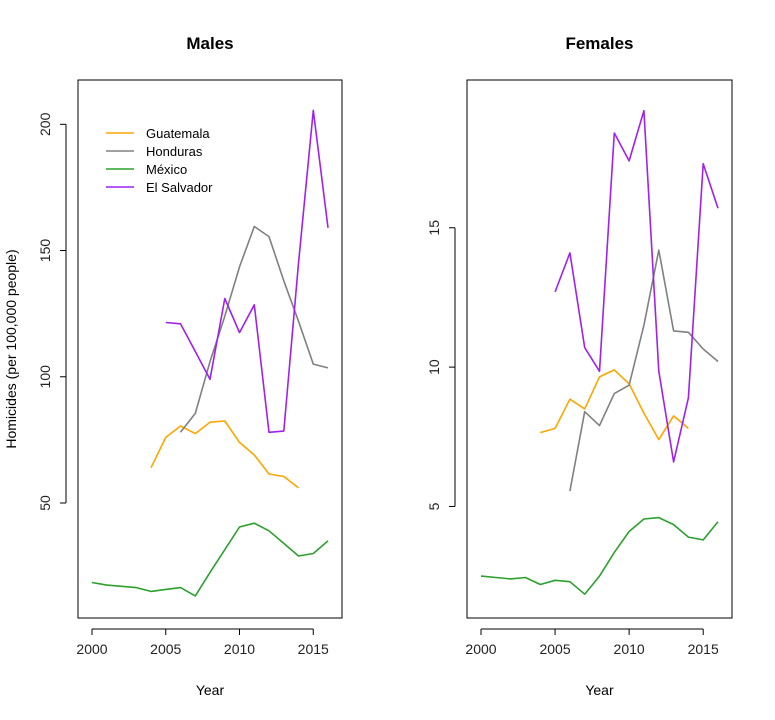  What do you see at coordinates (52, 311) in the screenshot?
I see `y-axis: 50 100 150 200` at bounding box center [52, 311].